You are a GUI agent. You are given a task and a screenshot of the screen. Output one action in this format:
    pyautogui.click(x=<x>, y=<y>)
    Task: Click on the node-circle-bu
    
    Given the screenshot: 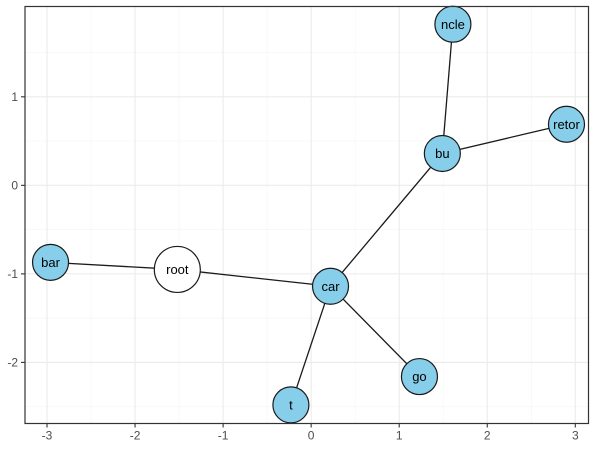 What is the action you would take?
    pyautogui.click(x=442, y=153)
    